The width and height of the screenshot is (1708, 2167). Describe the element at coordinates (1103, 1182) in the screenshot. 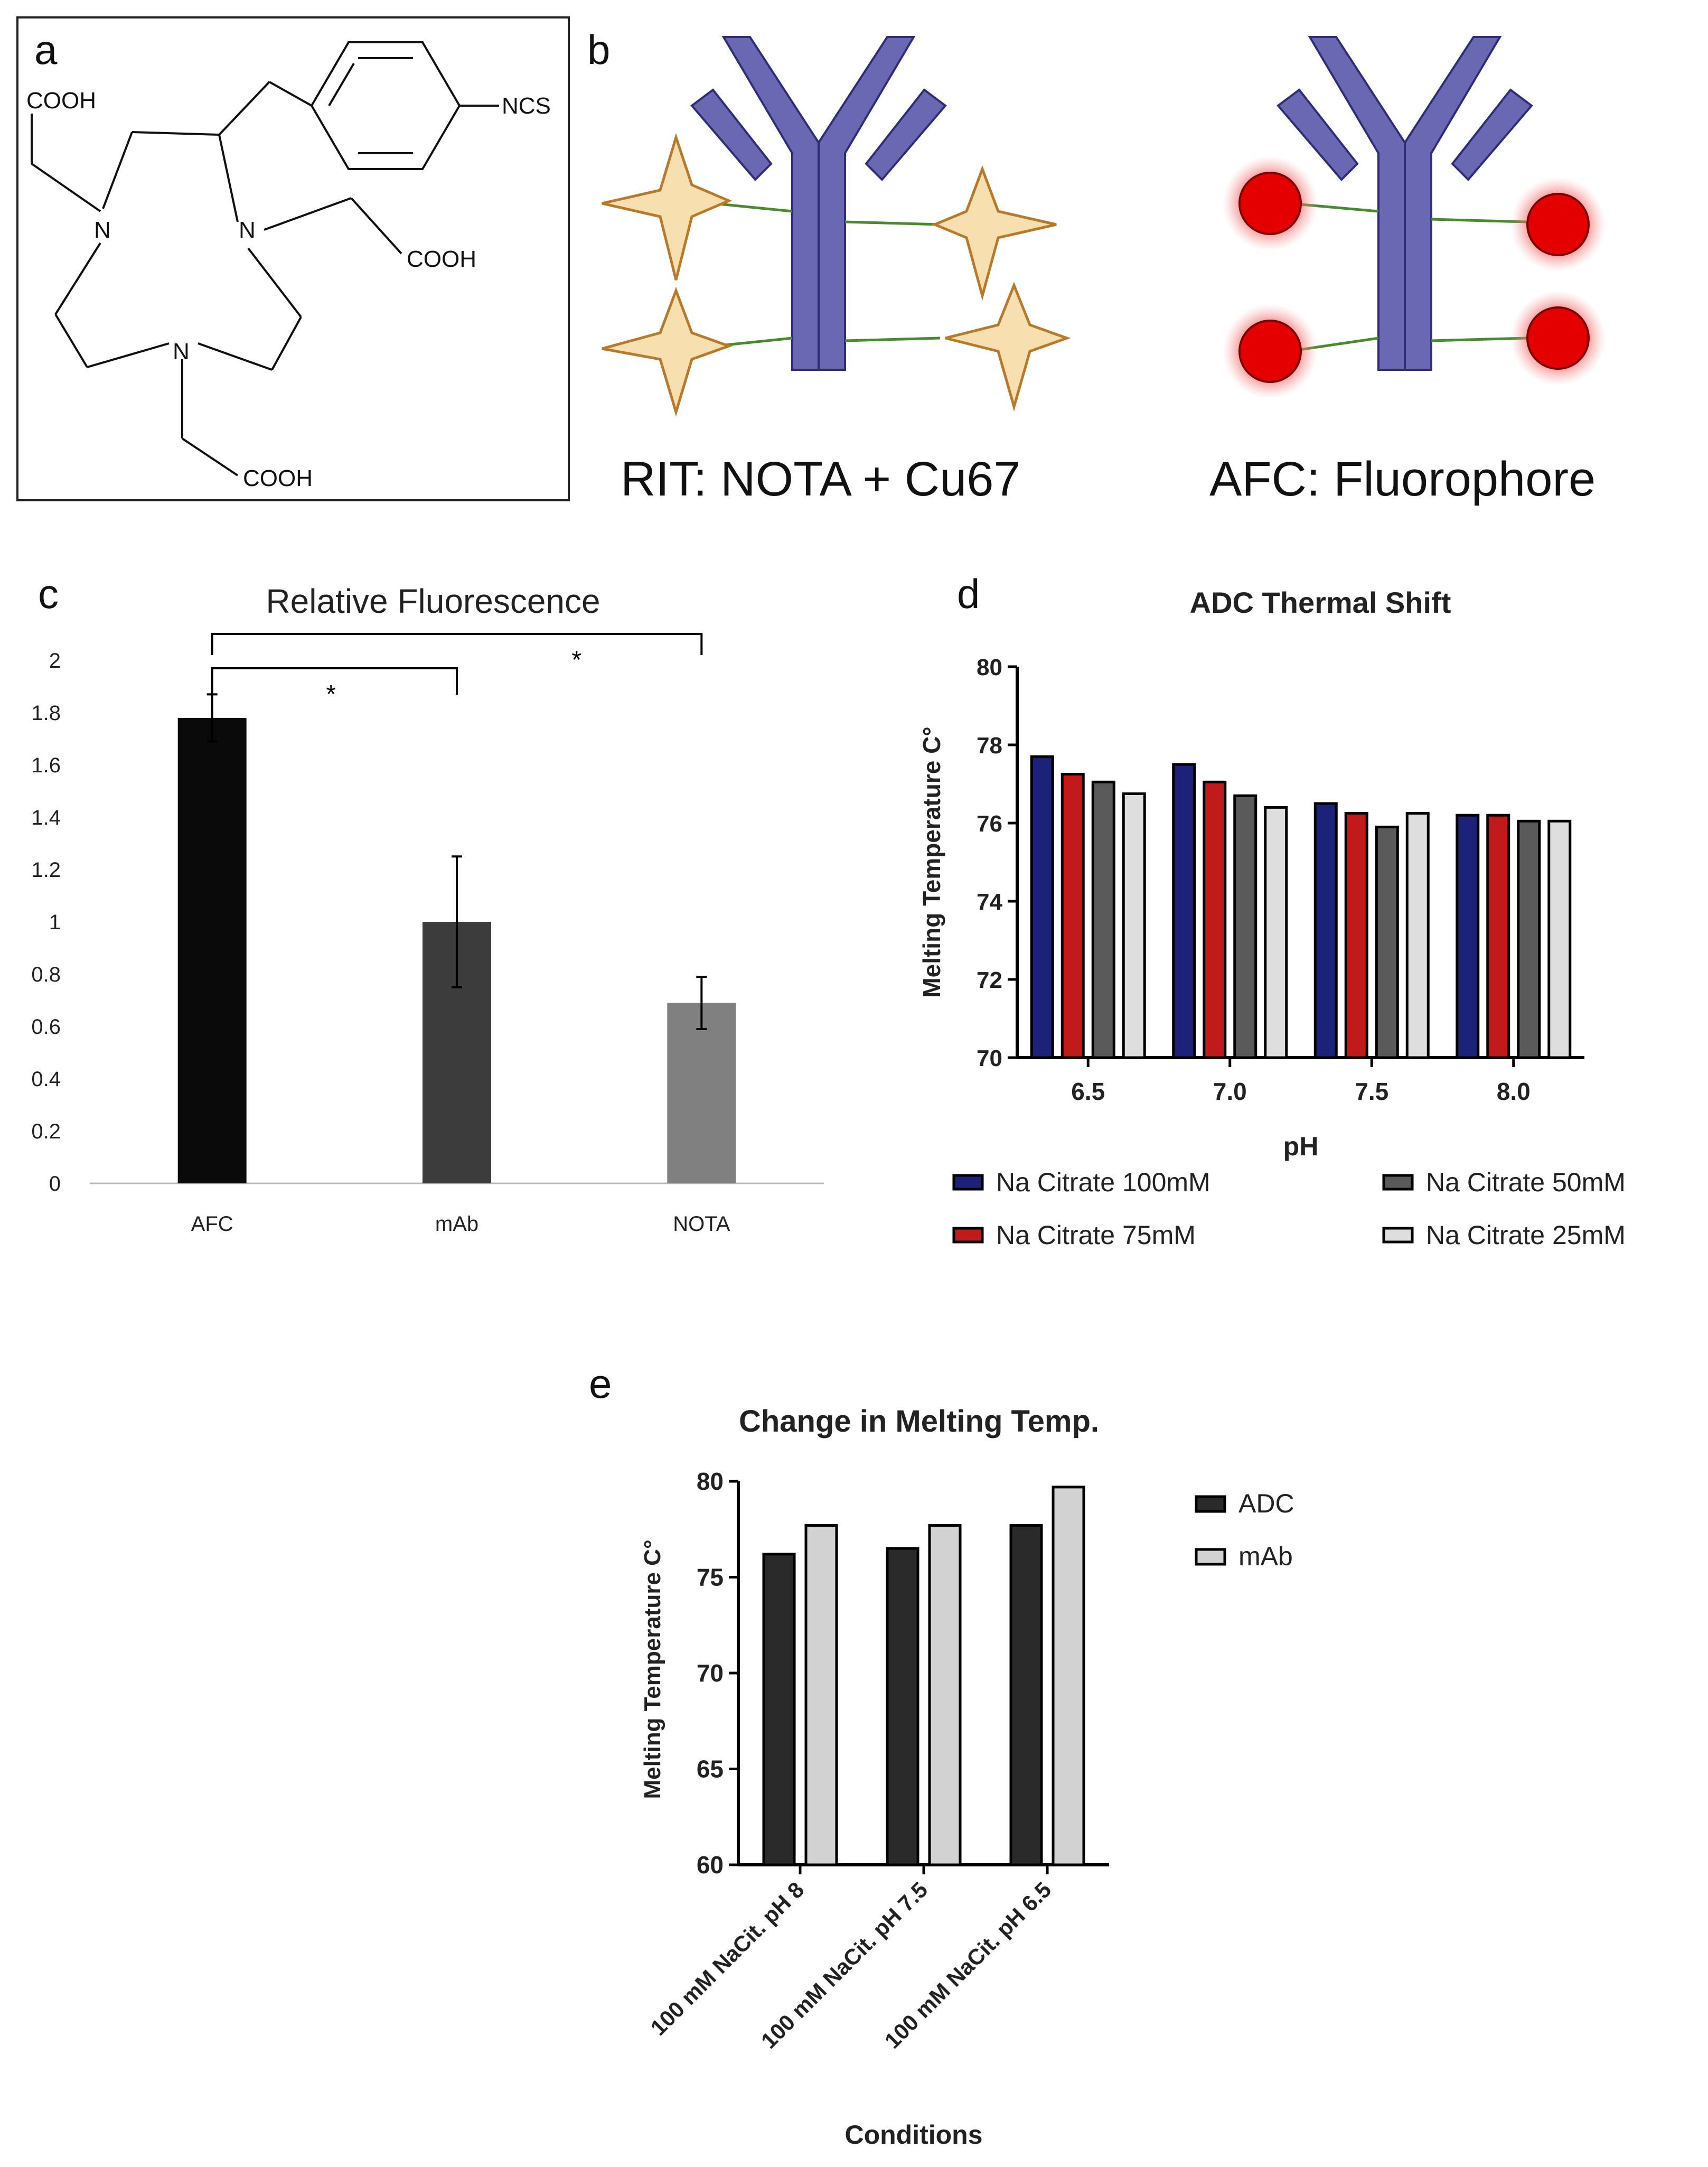

I see `chart-d-legend-label: Na Citrate 100mM` at that location.